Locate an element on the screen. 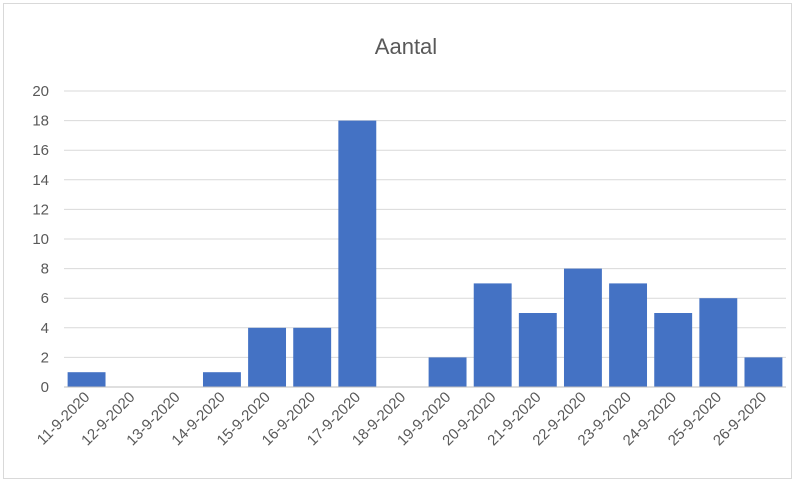 The image size is (797, 484). y-tick-label: 4 is located at coordinates (45, 328).